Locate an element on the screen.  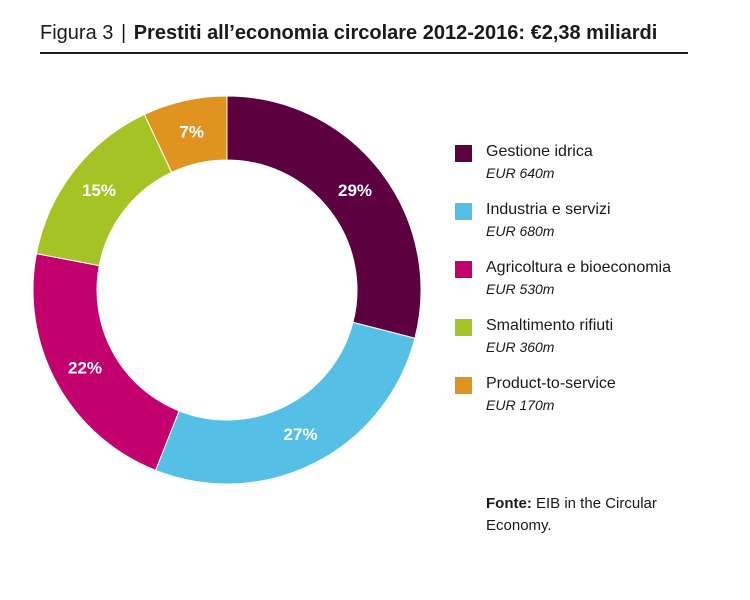
legend-item-gestione-idrica: Gestione idrica EUR 640m is located at coordinates (595, 171).